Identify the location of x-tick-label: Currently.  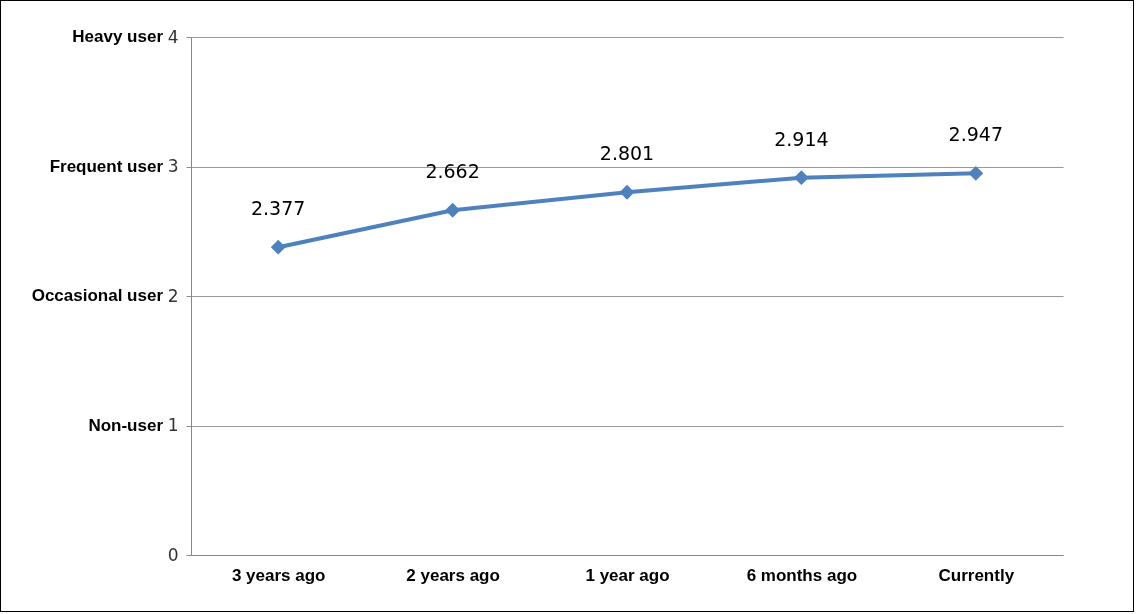
(976, 575).